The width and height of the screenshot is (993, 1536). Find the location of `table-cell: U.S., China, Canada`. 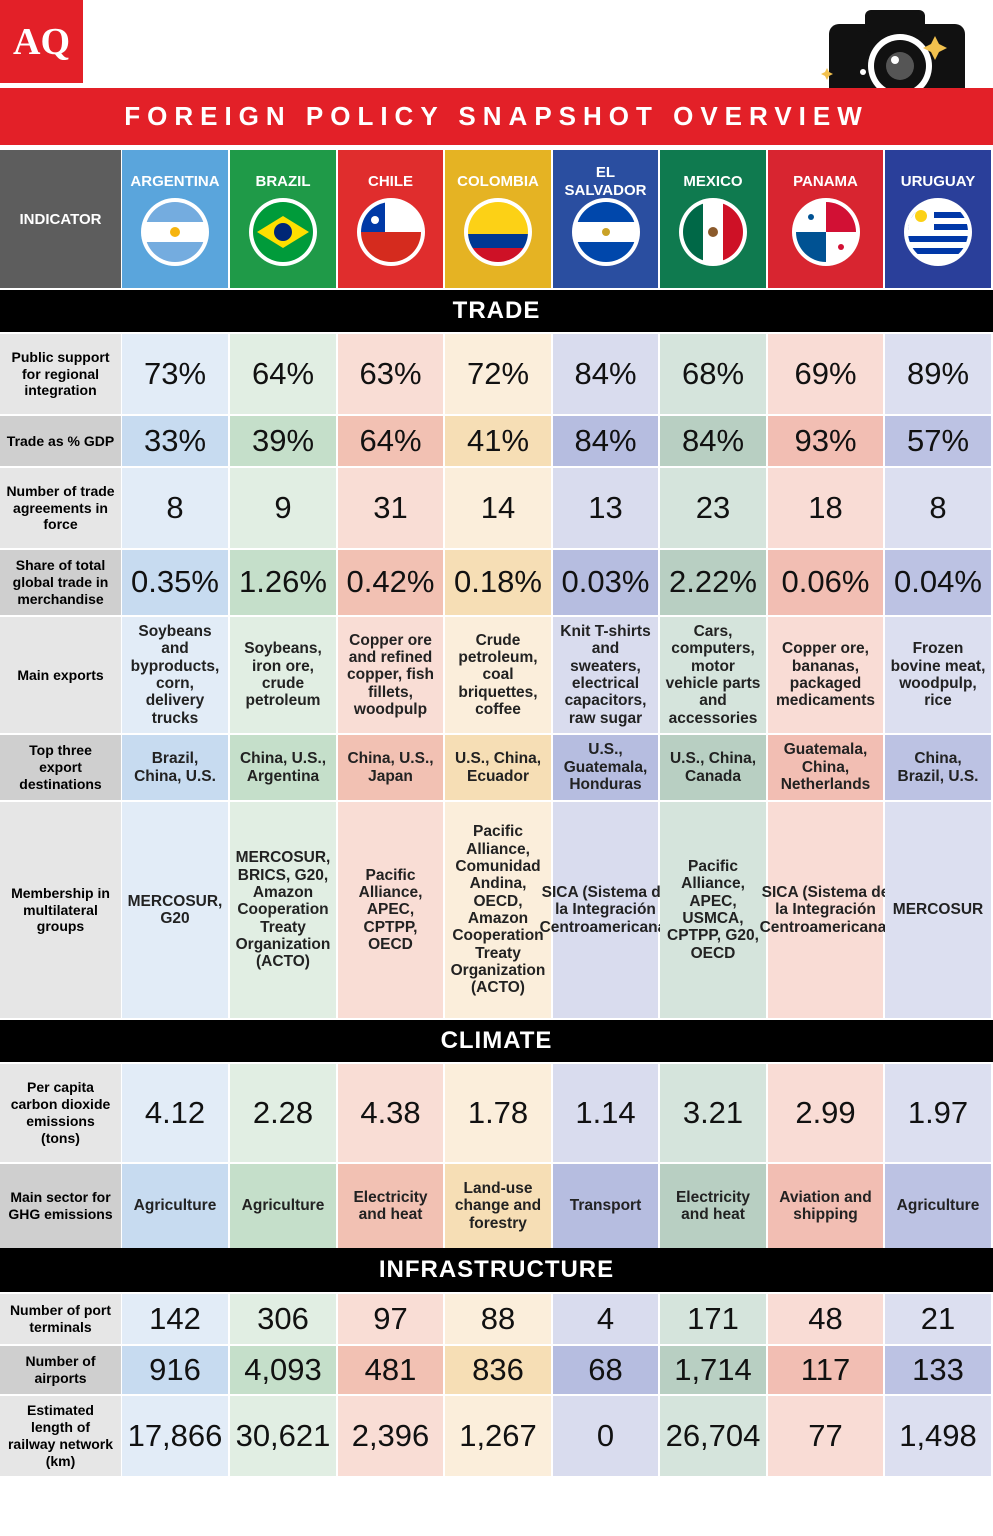

table-cell: U.S., China, Canada is located at coordinates (713, 767).